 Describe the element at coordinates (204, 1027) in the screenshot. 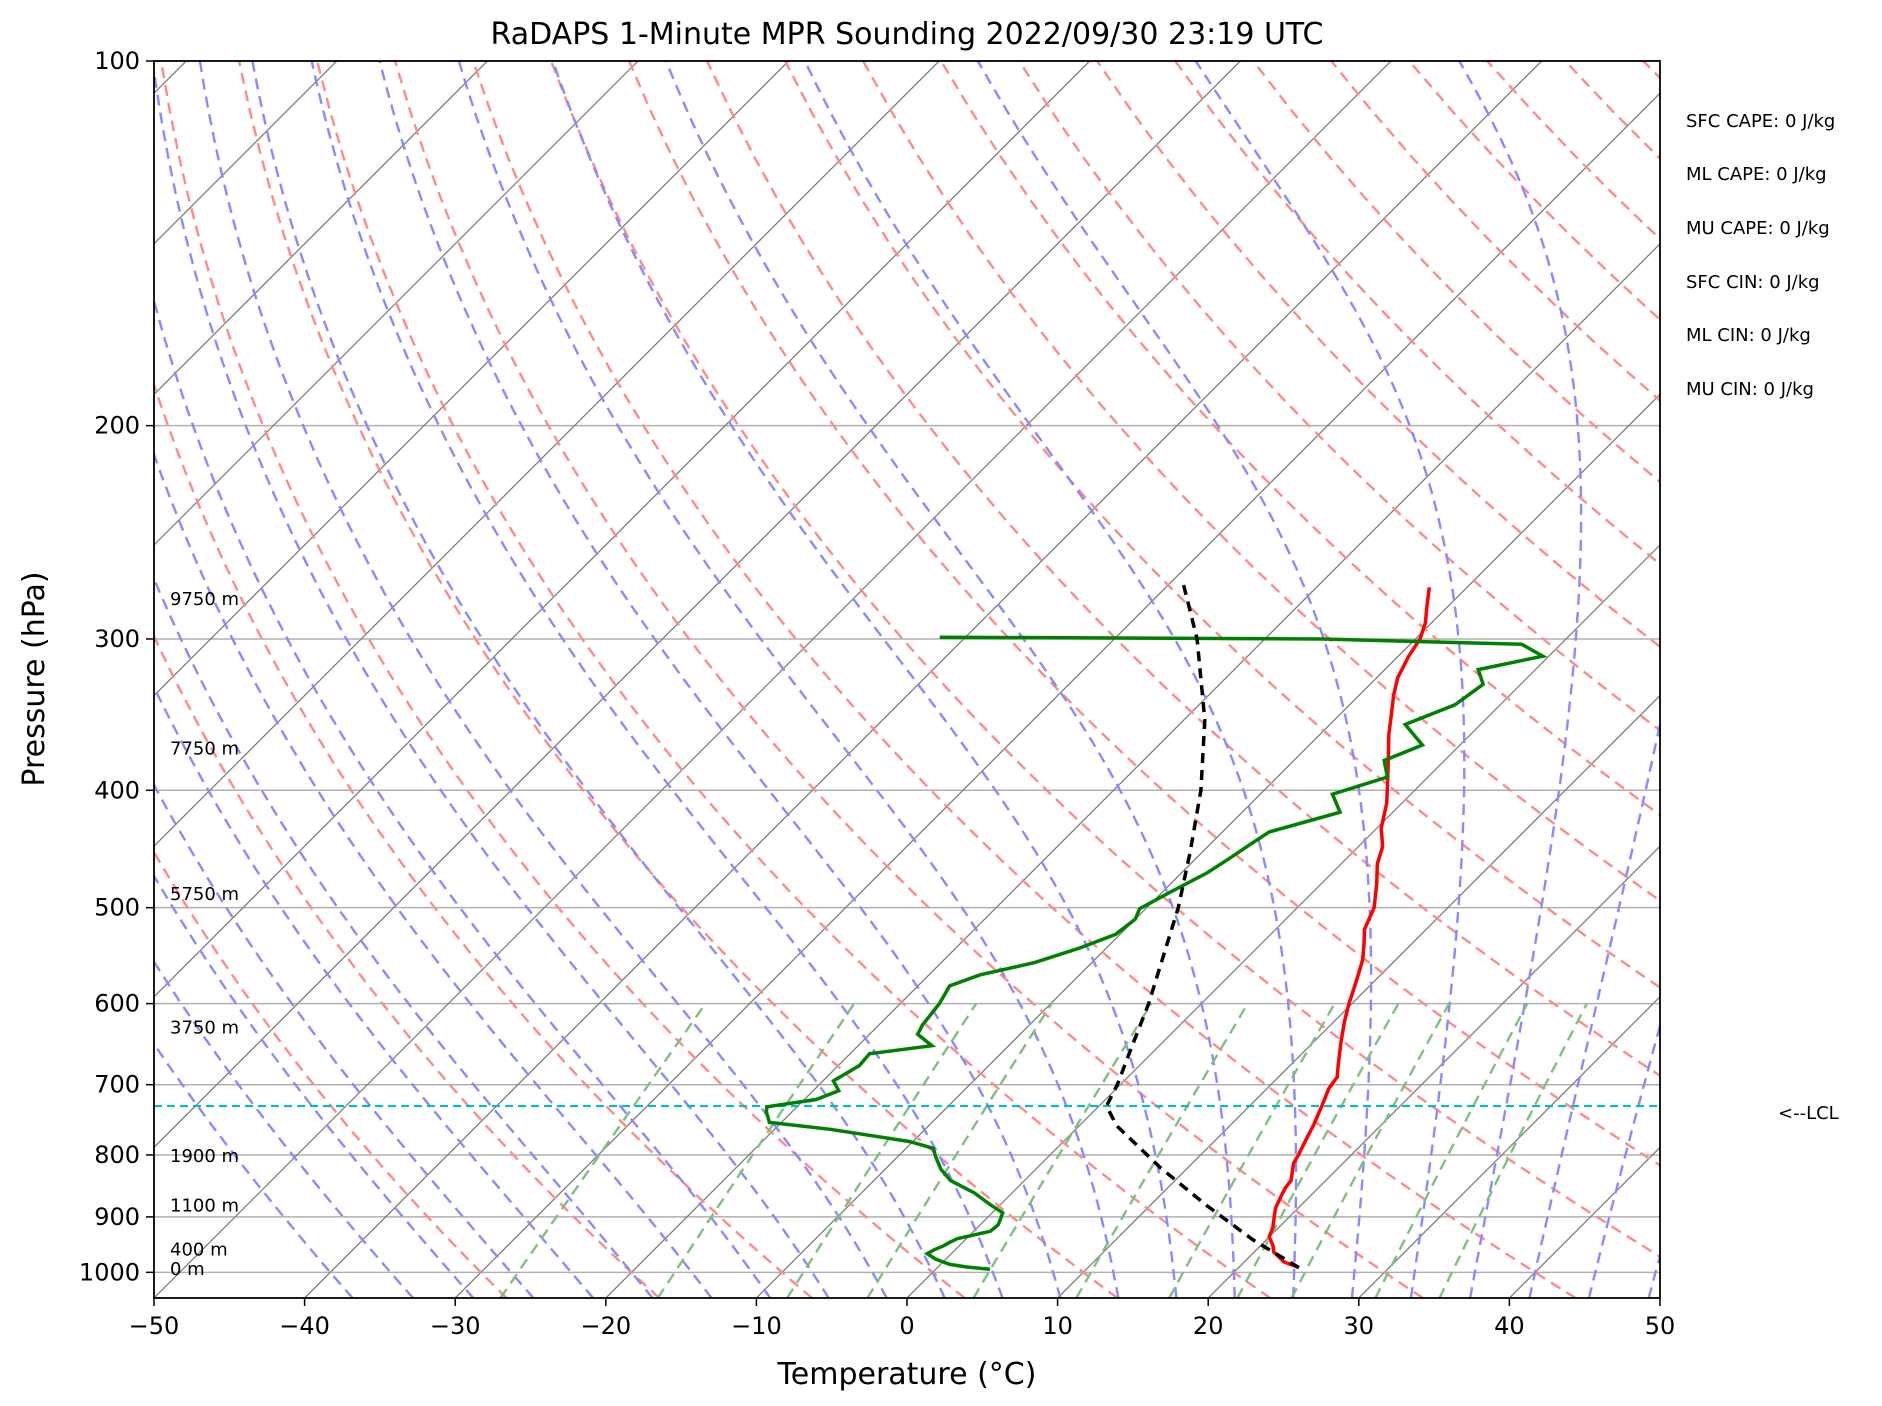

I see `height-label: 3750 m` at that location.